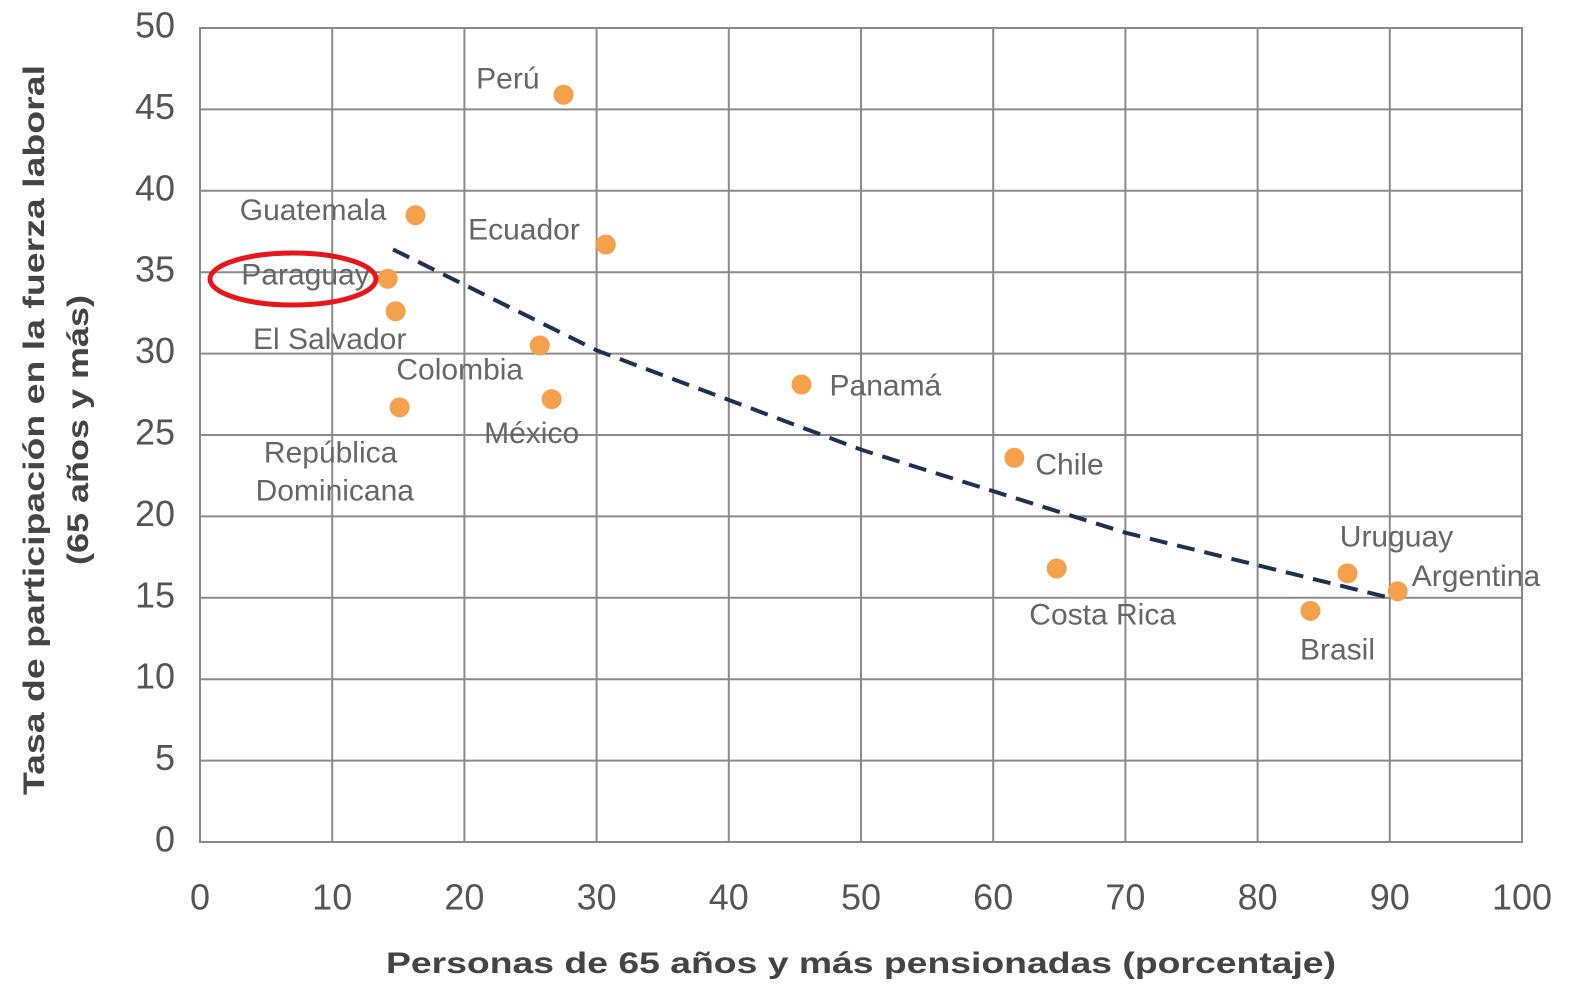  Describe the element at coordinates (1476, 576) in the screenshot. I see `point-label: Argentina` at that location.